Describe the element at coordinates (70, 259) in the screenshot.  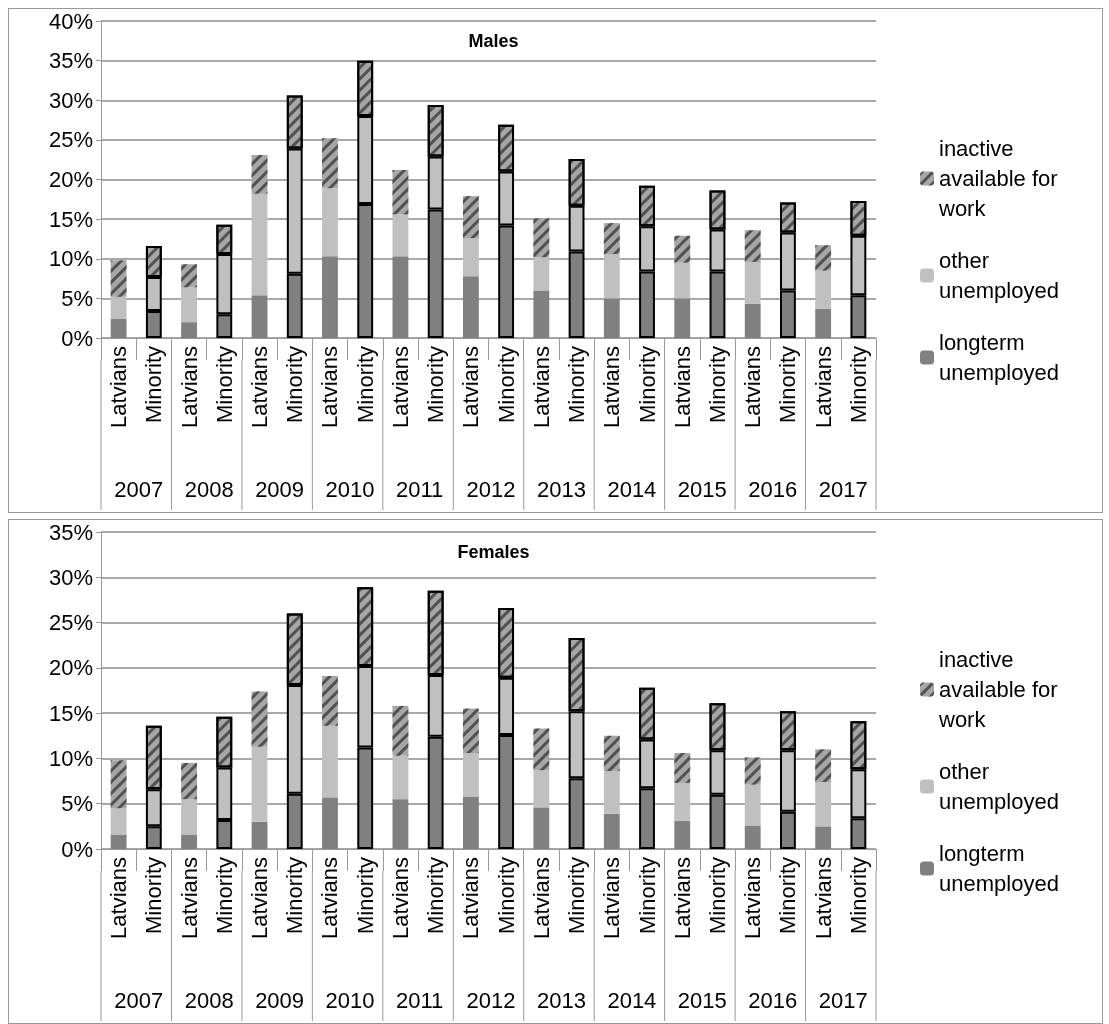
I see `y-tick-label: 10%` at that location.